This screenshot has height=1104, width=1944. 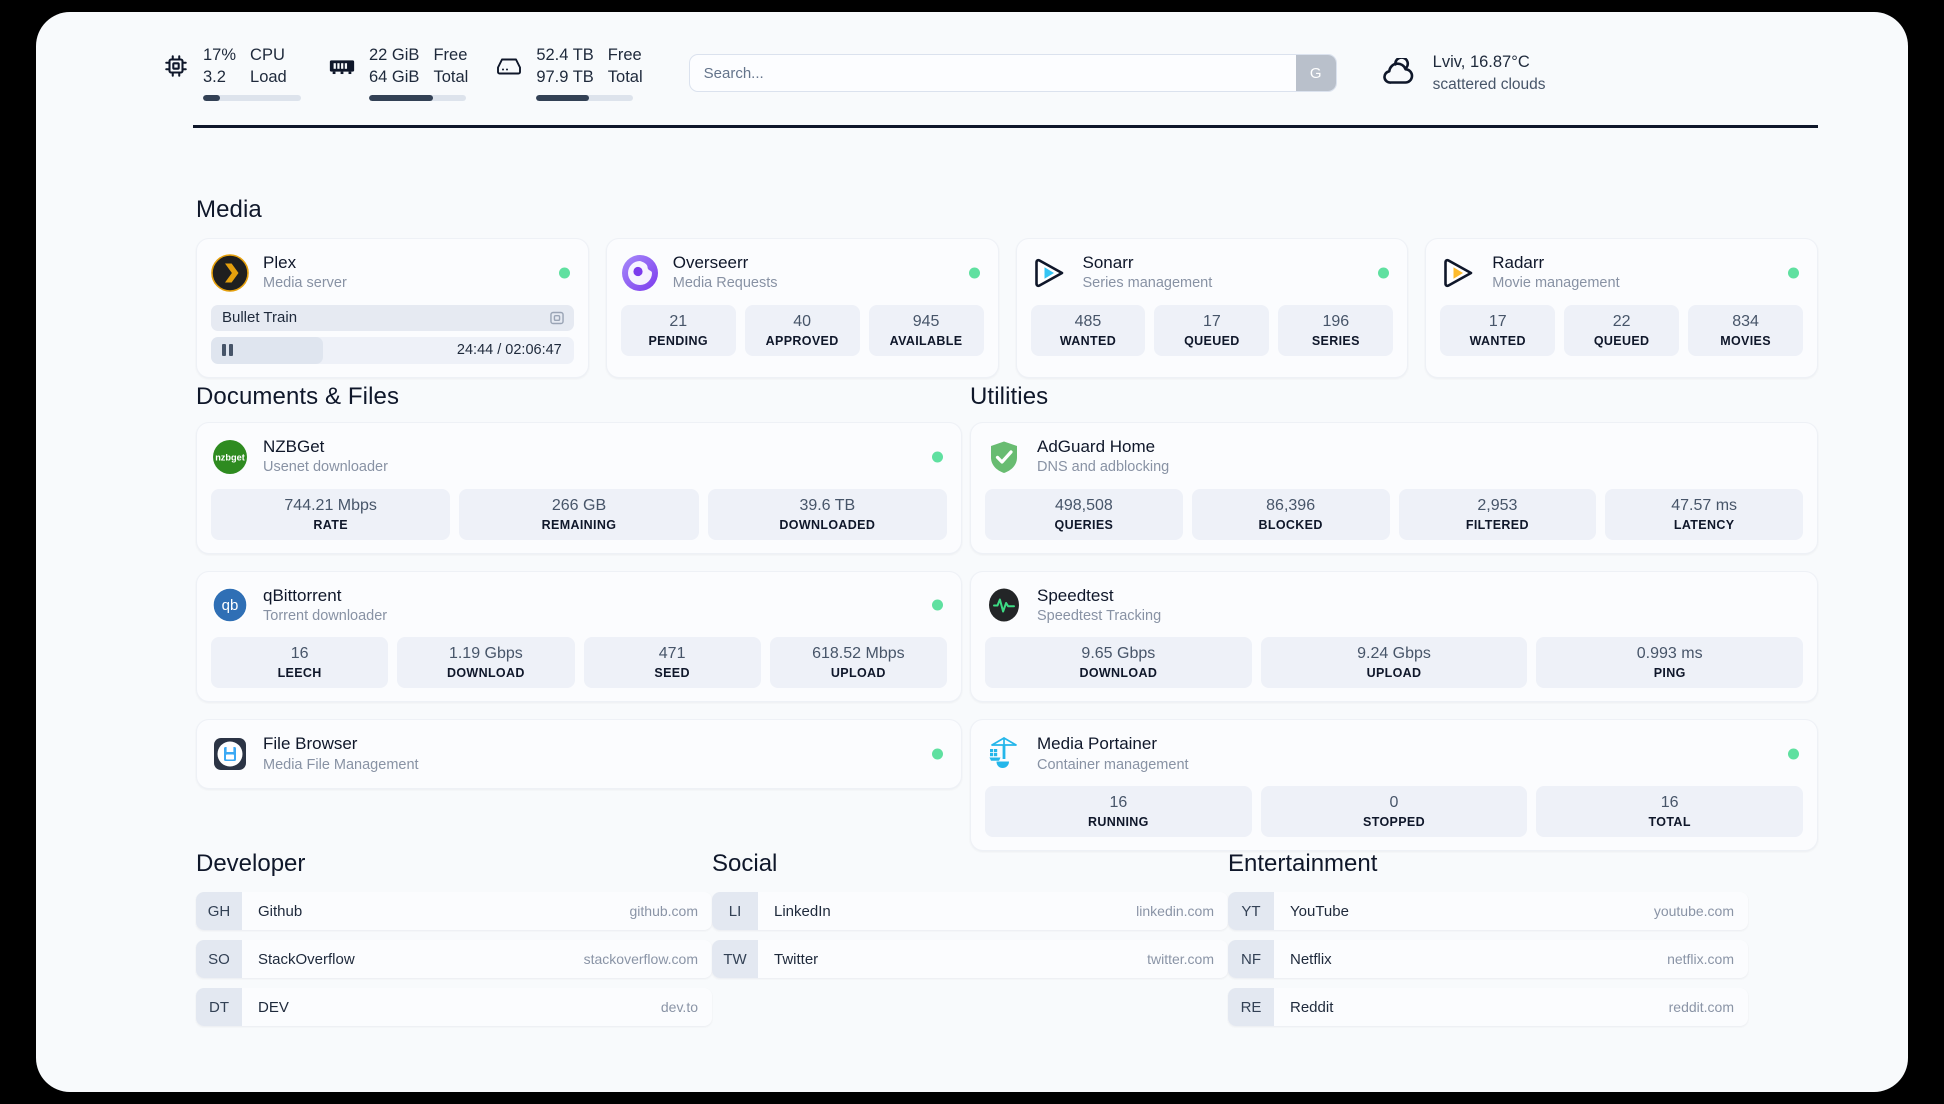 What do you see at coordinates (735, 911) in the screenshot?
I see `bookmark-badge: LI` at bounding box center [735, 911].